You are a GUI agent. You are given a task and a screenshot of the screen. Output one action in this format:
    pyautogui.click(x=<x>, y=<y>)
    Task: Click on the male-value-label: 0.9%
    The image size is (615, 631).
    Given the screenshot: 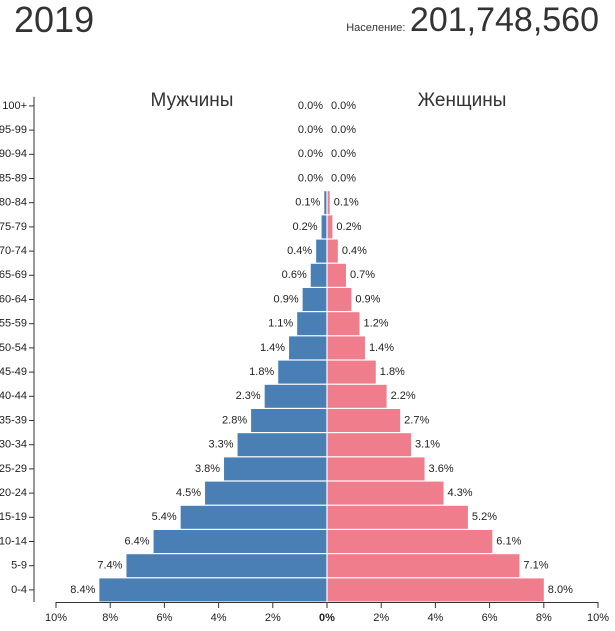 What is the action you would take?
    pyautogui.click(x=286, y=299)
    